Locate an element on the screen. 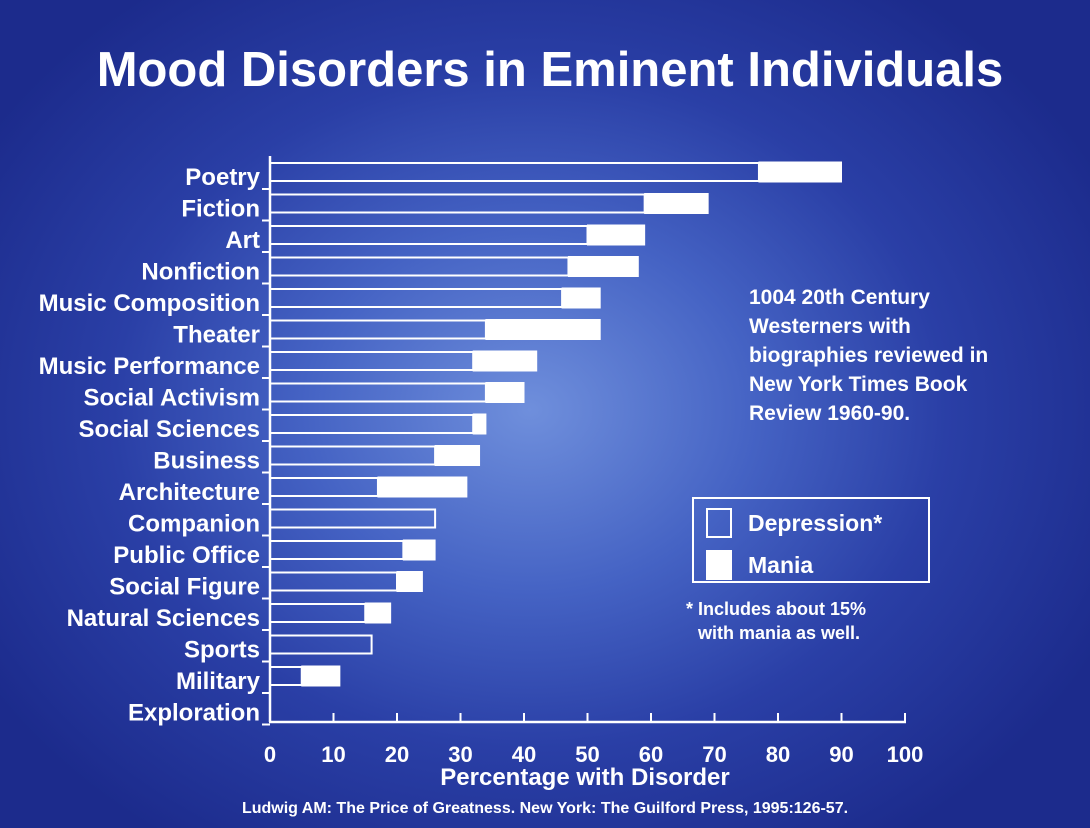 This screenshot has width=1090, height=828. legend-label-depression: Depression* is located at coordinates (815, 522).